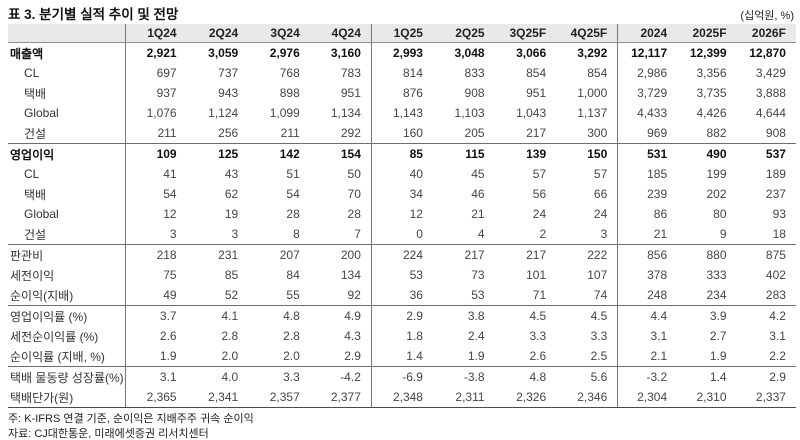 The image size is (800, 440). Describe the element at coordinates (587, 376) in the screenshot. I see `data-cell: 5.6` at that location.